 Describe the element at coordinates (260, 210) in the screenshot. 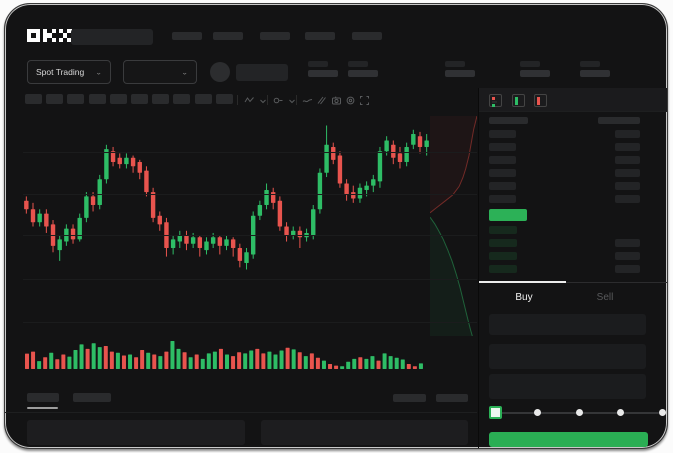

I see `candle-36-up` at that location.